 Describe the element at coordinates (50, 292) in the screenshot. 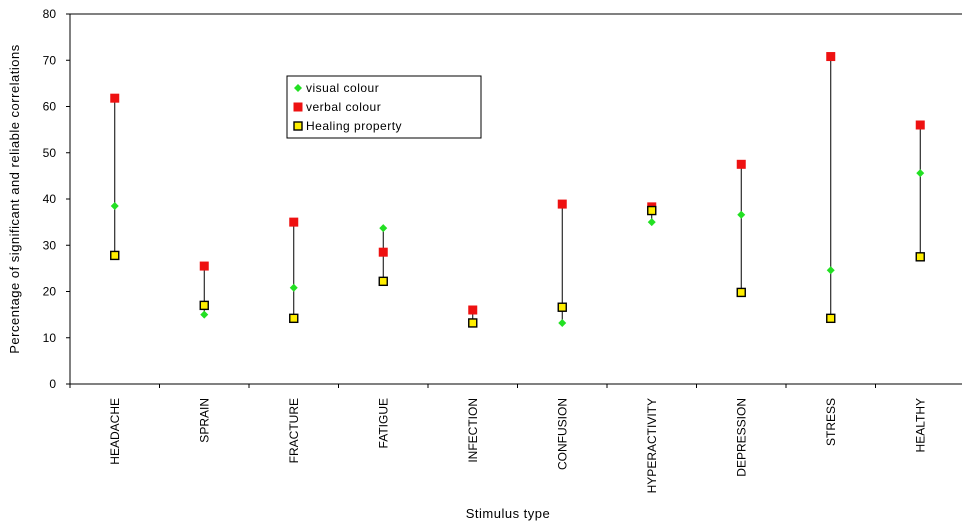

I see `y-tick-label: 20` at that location.